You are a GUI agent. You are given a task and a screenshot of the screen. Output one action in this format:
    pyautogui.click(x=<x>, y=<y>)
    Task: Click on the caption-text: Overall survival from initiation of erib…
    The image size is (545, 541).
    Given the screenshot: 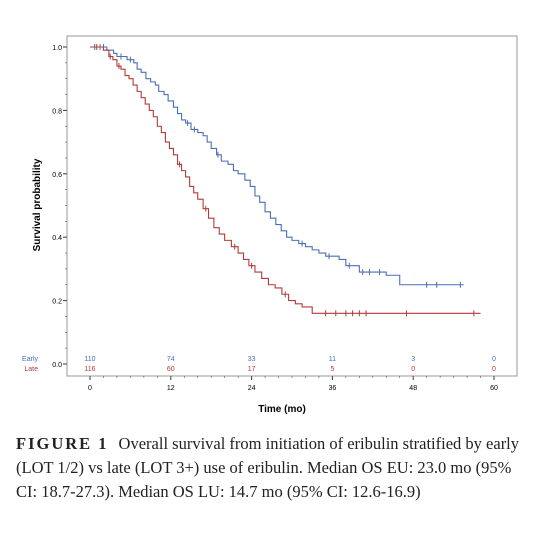 What is the action you would take?
    pyautogui.click(x=268, y=467)
    